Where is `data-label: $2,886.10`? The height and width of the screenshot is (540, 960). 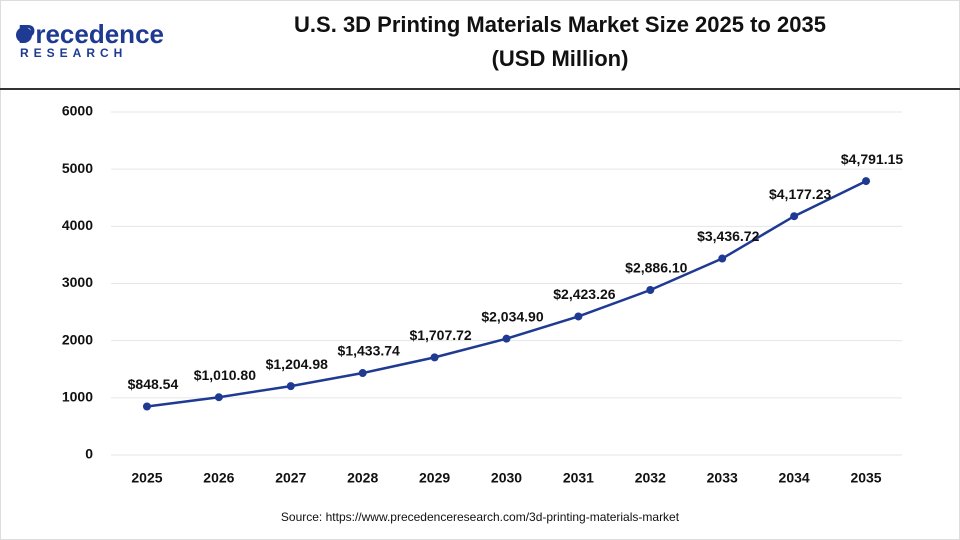
data-label: $2,886.10 is located at coordinates (656, 268).